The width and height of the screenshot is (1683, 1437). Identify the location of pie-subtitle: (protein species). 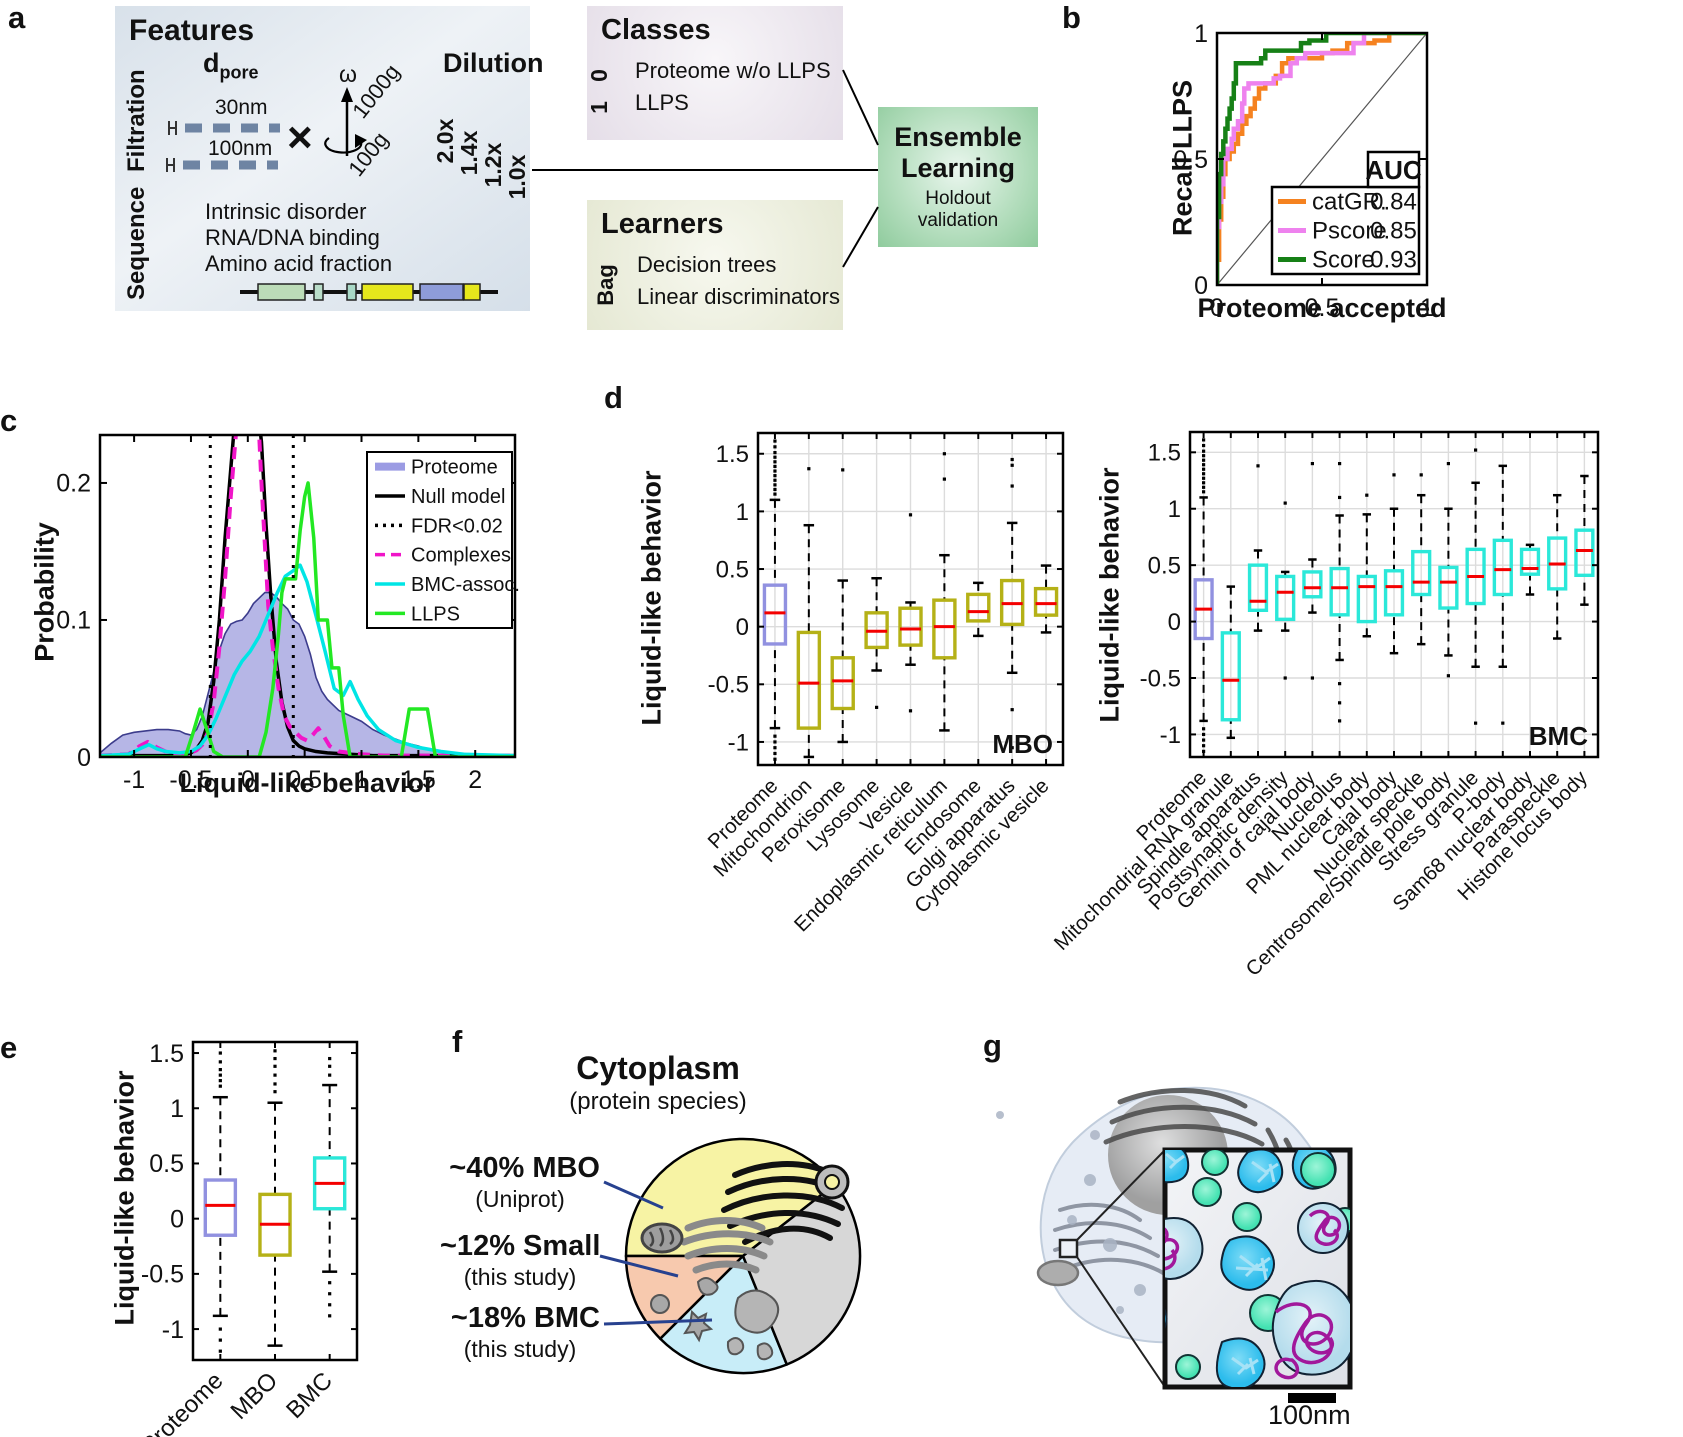
(658, 1101).